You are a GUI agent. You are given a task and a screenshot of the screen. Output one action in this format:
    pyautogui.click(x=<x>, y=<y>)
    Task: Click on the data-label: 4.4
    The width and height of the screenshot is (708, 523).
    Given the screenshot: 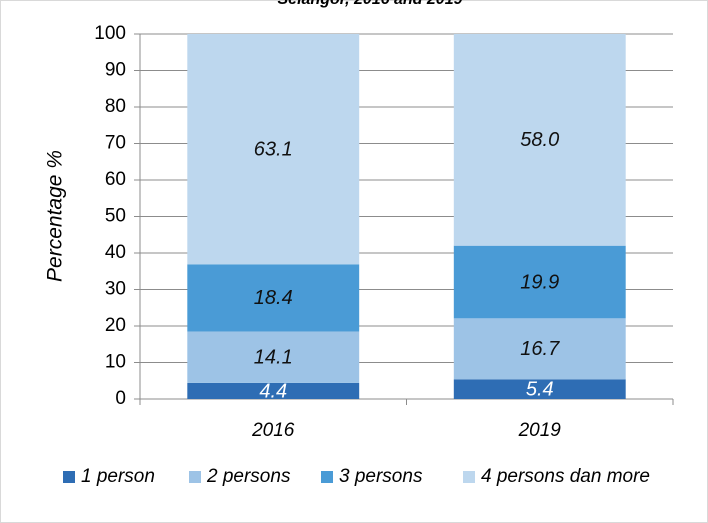 What is the action you would take?
    pyautogui.click(x=273, y=391)
    